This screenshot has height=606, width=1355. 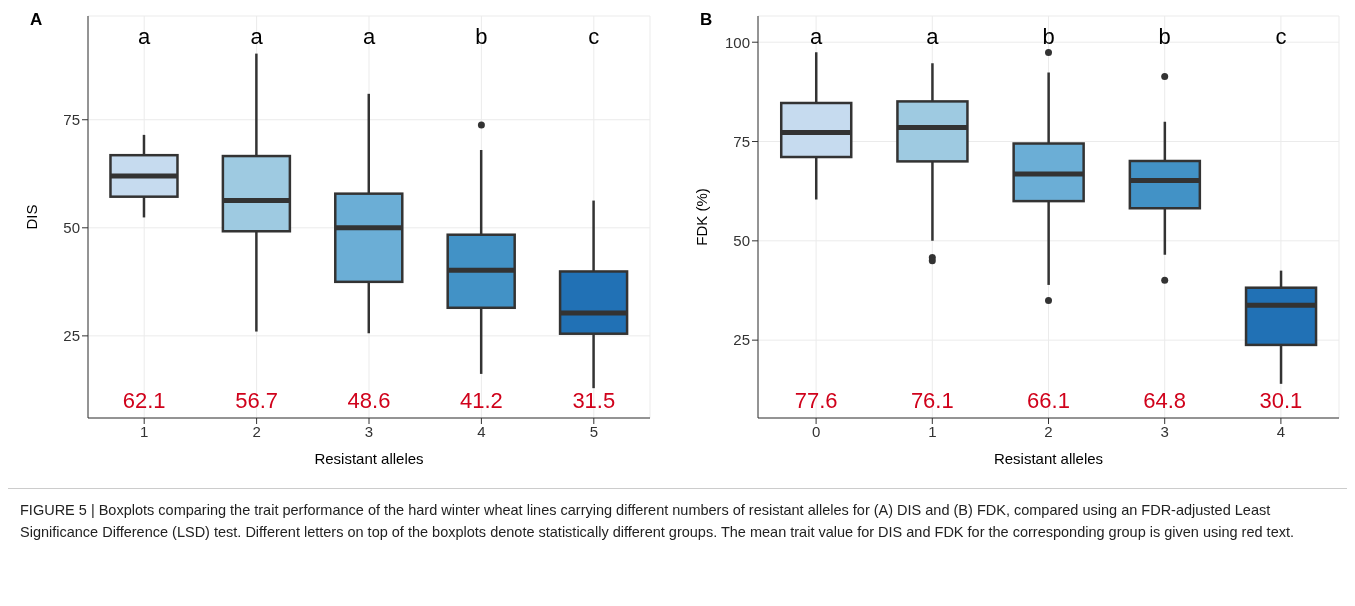 I want to click on annotation: 62.1, so click(x=144, y=400).